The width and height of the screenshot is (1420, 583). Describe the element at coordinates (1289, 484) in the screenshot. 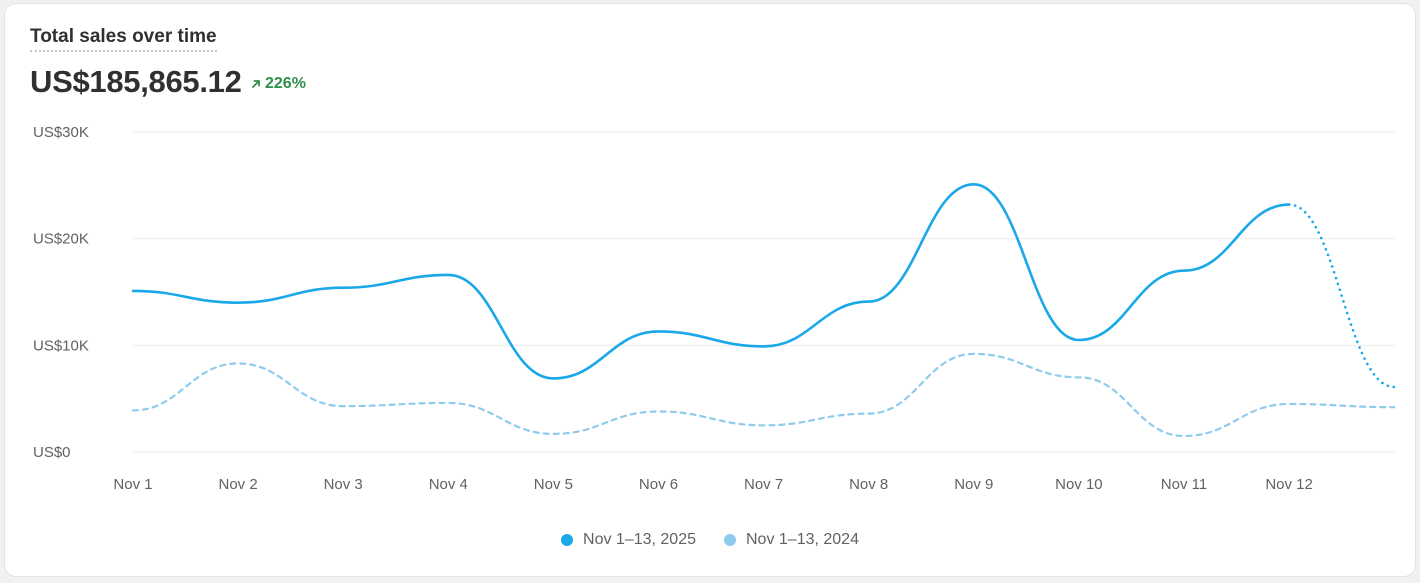

I see `x-tick-label: Nov 12` at that location.